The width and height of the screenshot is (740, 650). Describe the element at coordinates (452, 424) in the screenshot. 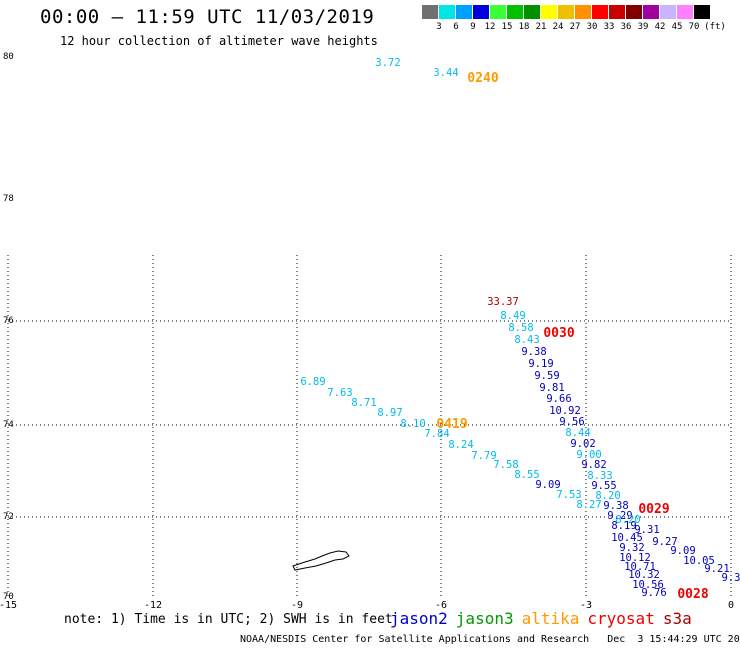

I see `pass-time-label: 0419` at that location.